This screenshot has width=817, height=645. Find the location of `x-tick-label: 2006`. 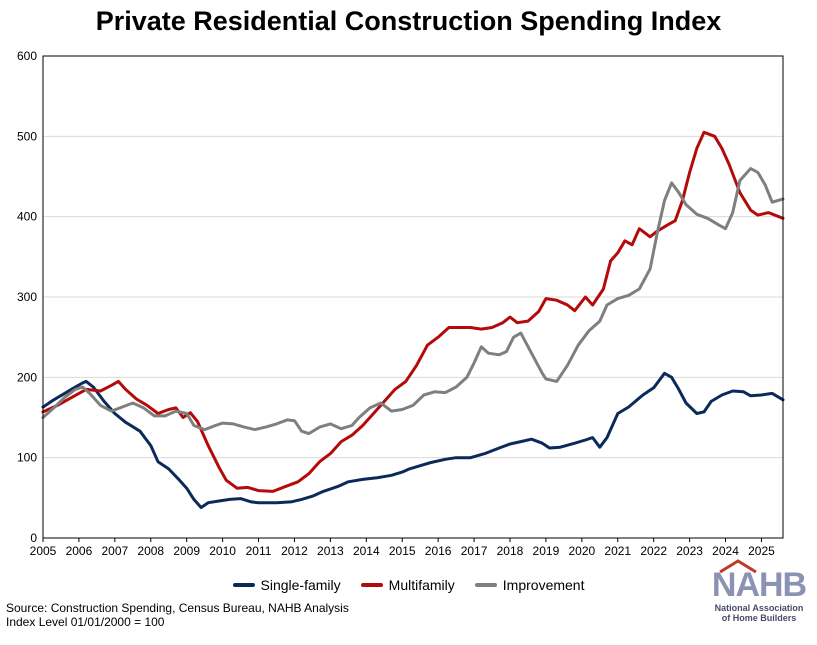

x-tick-label: 2006 is located at coordinates (79, 551).